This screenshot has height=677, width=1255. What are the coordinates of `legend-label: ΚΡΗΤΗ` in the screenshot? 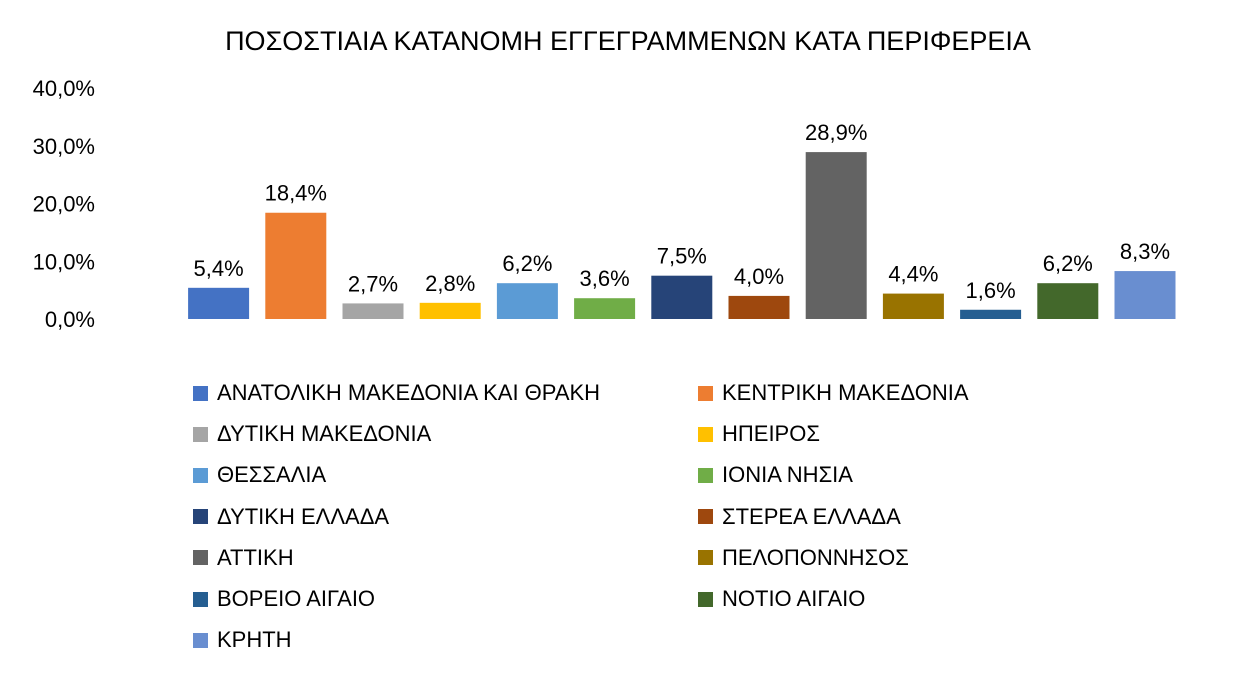 It's located at (254, 640).